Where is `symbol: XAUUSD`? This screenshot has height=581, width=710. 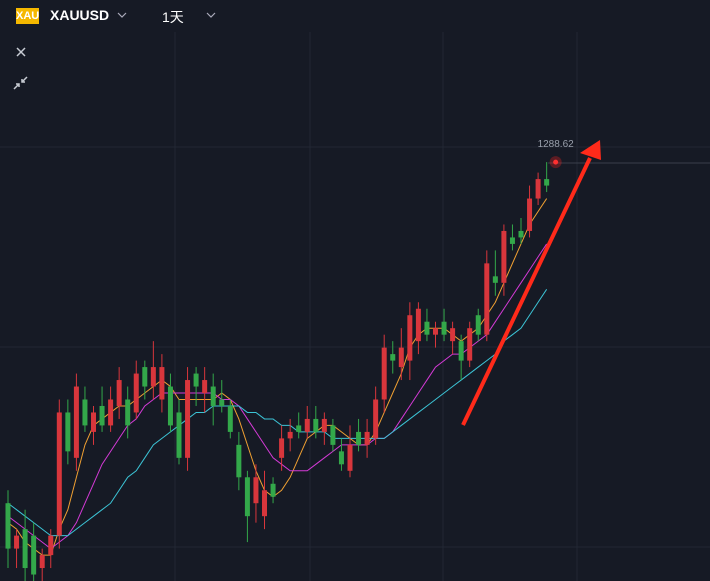 symbol: XAUUSD is located at coordinates (80, 15).